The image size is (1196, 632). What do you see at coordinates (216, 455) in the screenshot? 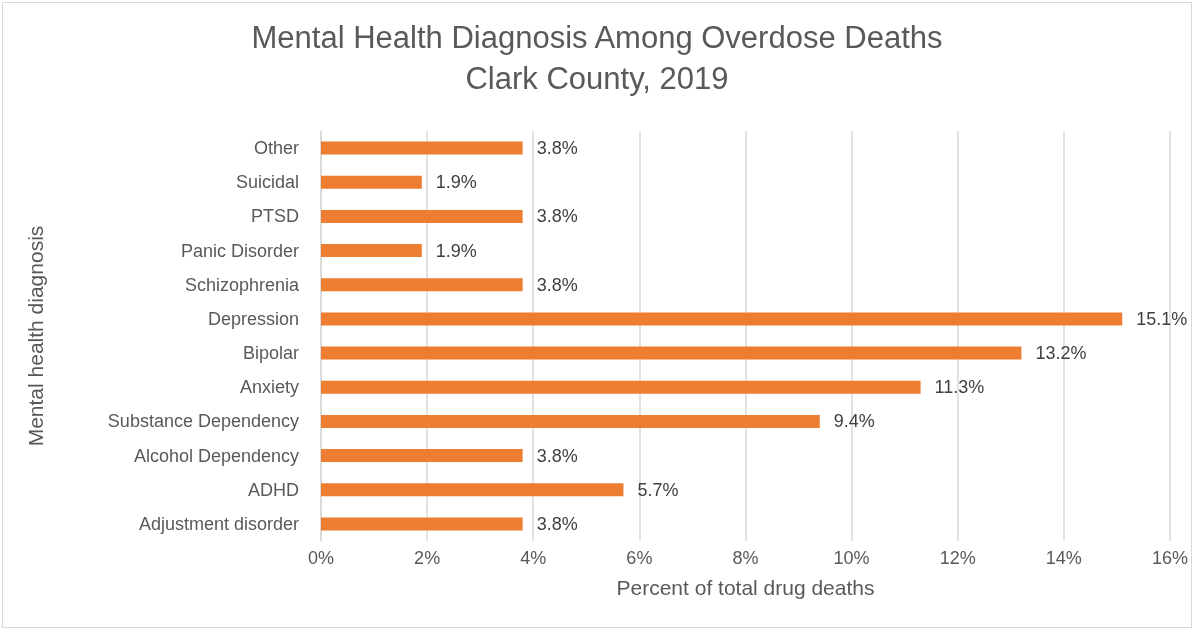
I see `y-tick-label: Alcohol Dependency` at bounding box center [216, 455].